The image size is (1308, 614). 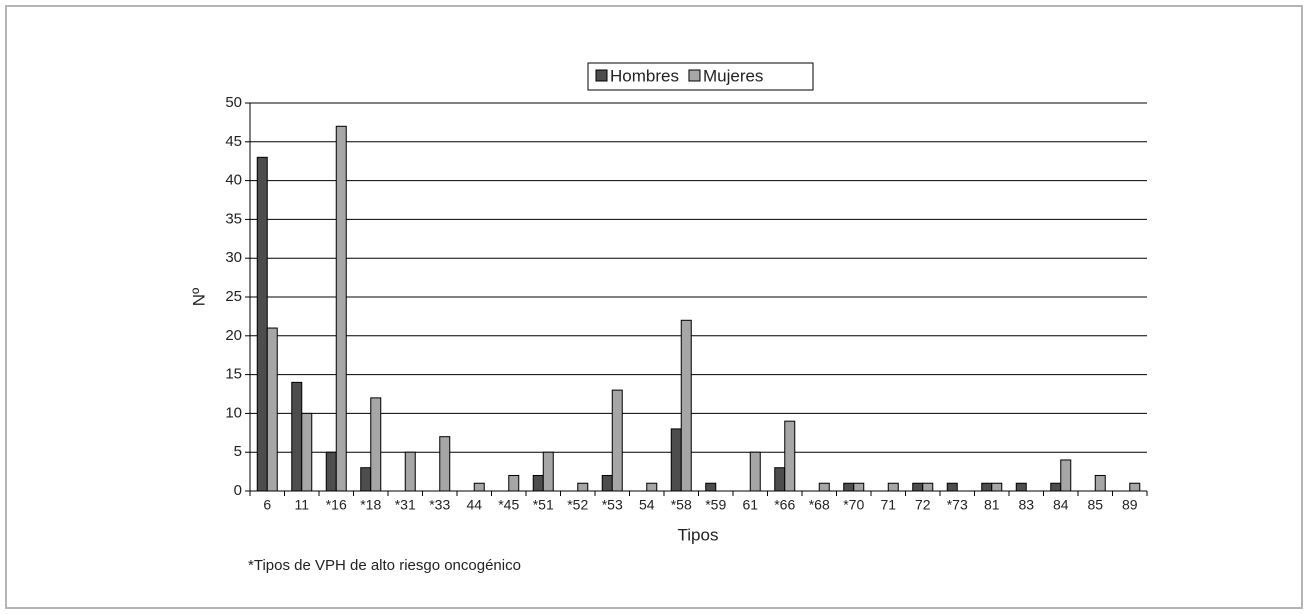 I want to click on x-tick-label: 81, so click(x=992, y=505).